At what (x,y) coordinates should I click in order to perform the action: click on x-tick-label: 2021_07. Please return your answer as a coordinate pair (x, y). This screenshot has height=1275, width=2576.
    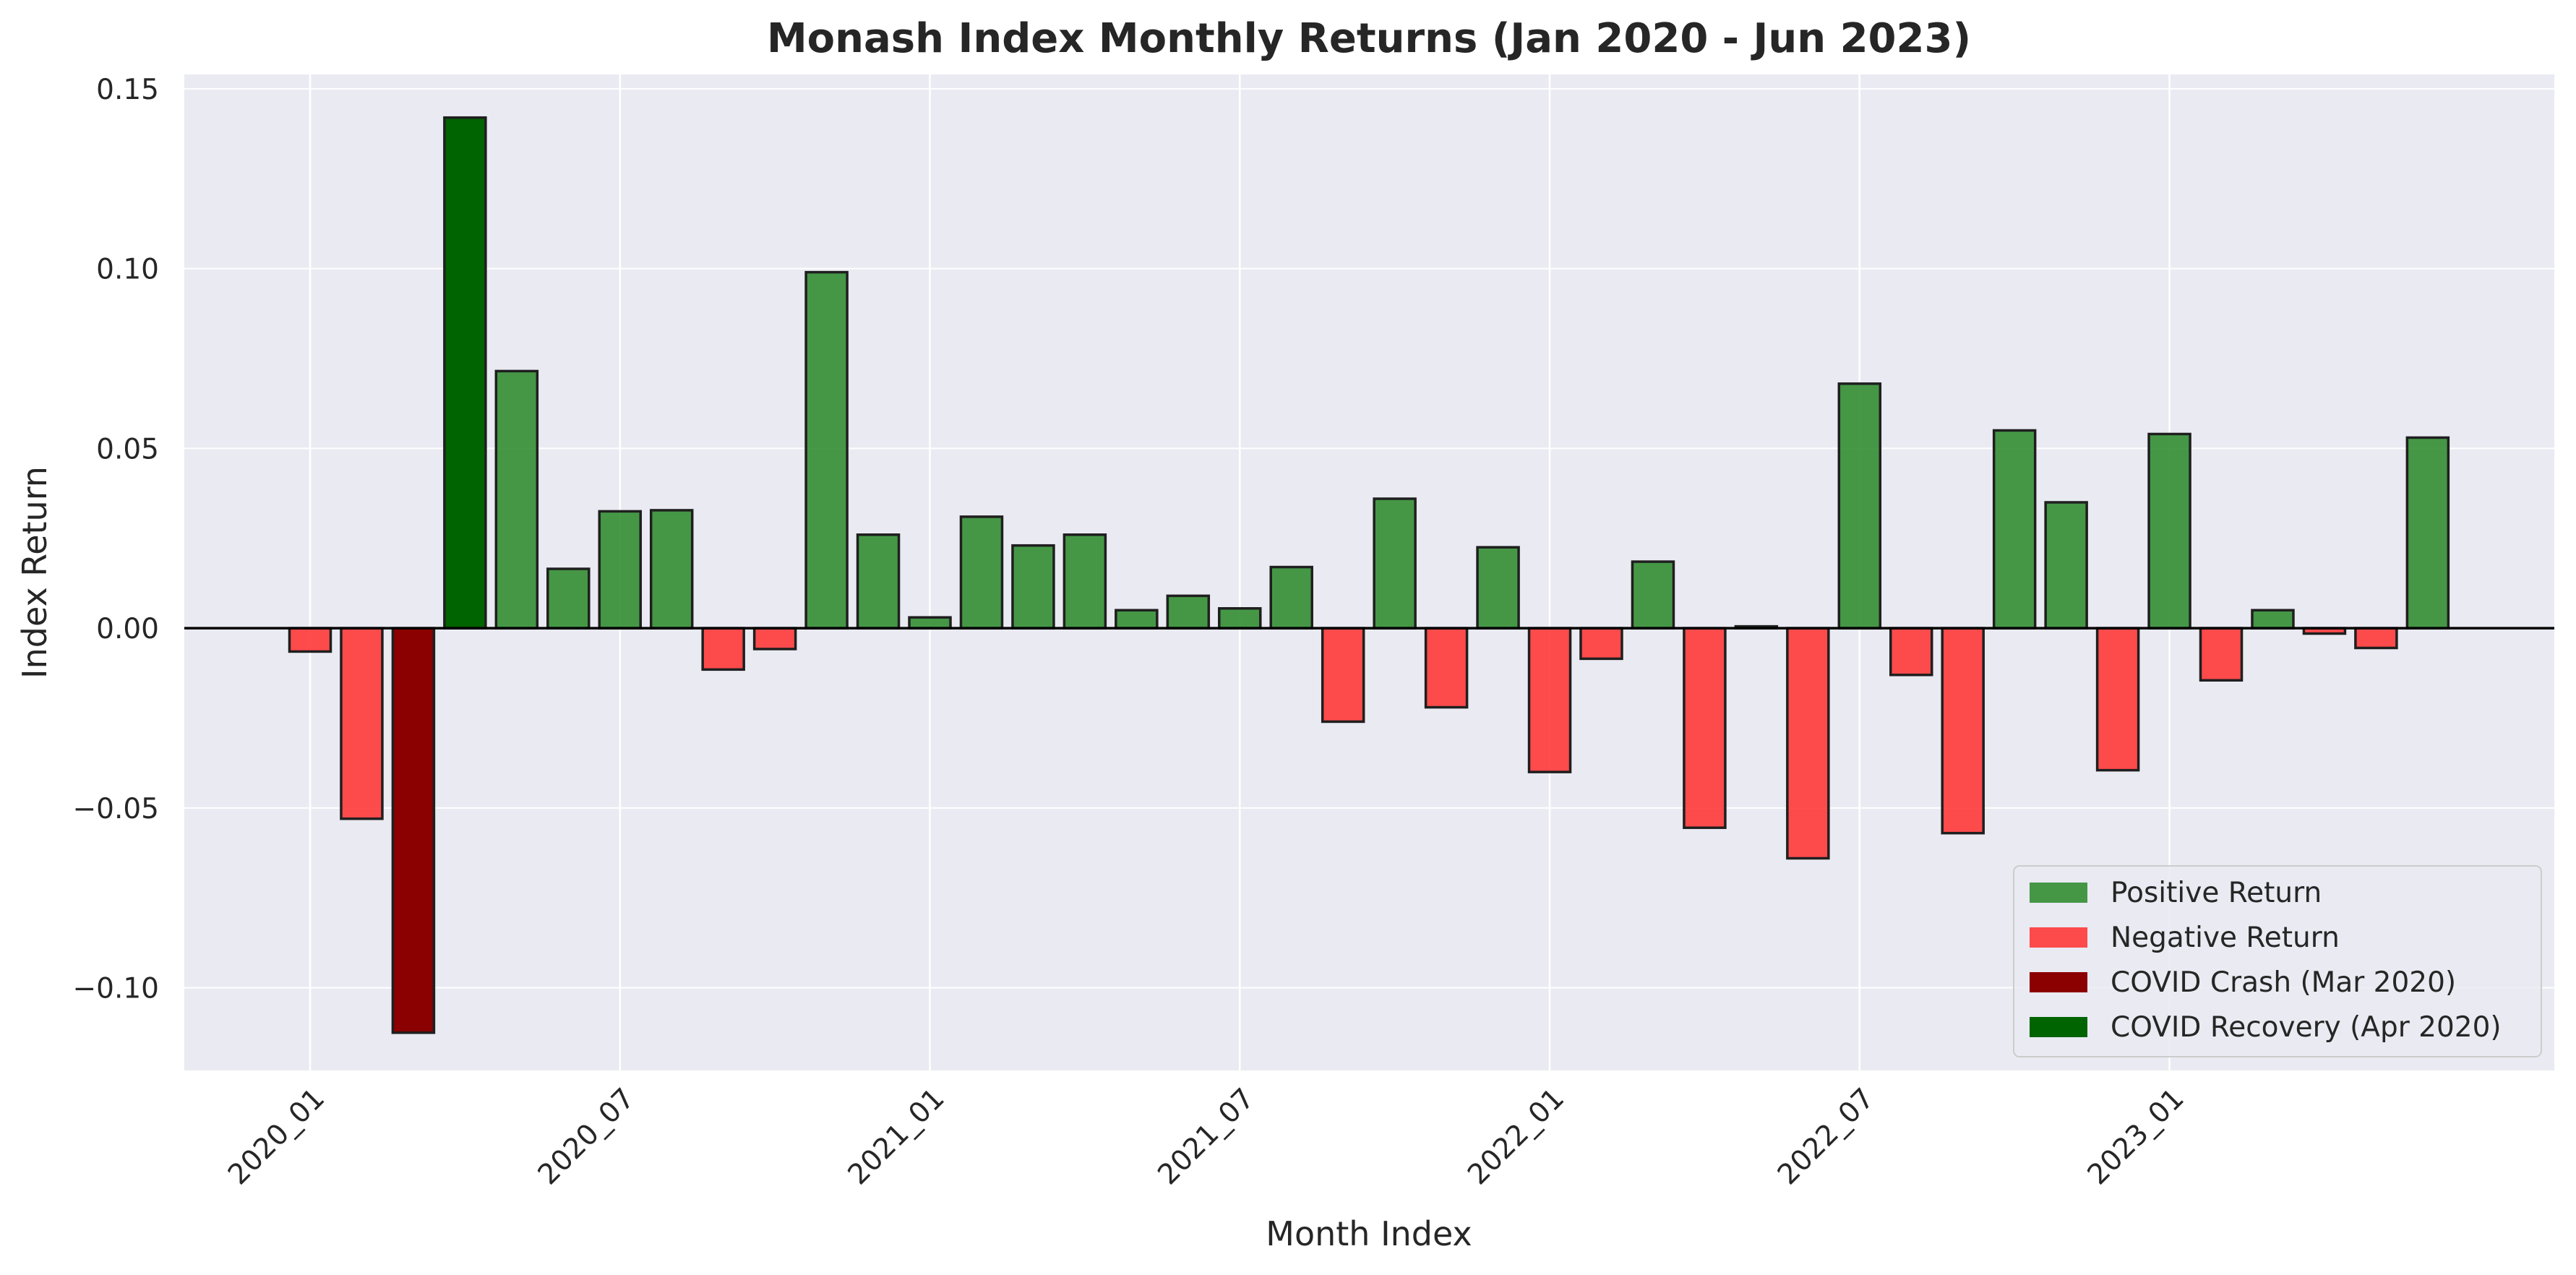
    Looking at the image, I should click on (1206, 1136).